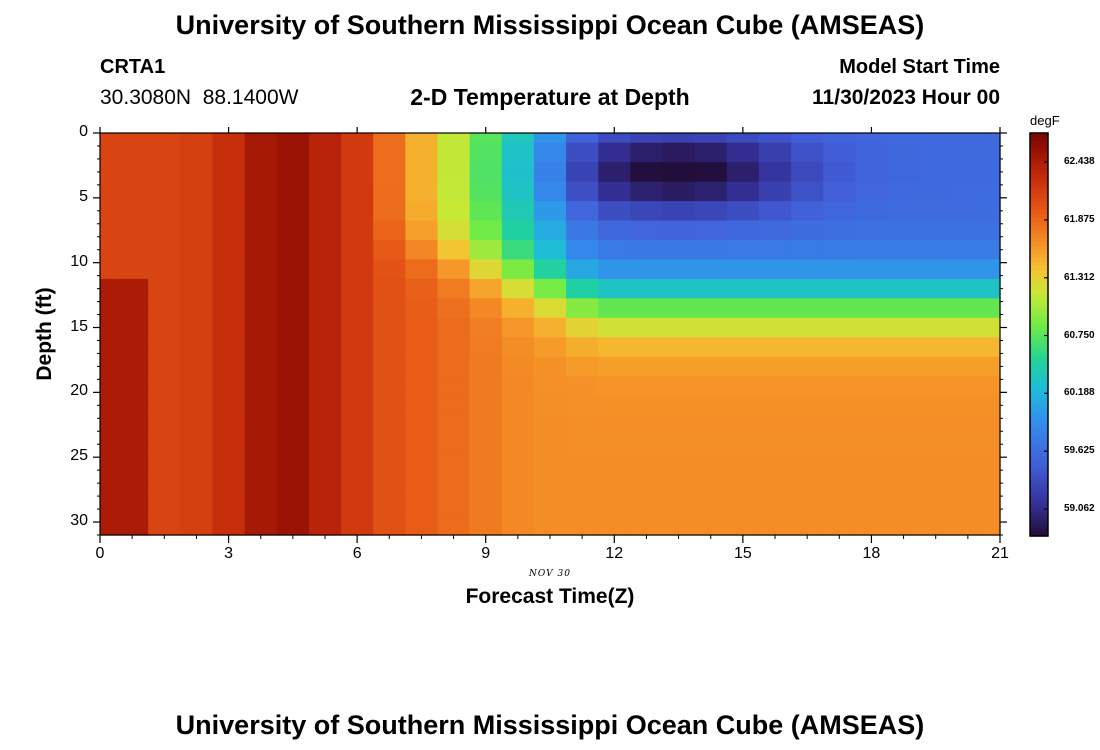  I want to click on y-tick-label: 25, so click(79, 456).